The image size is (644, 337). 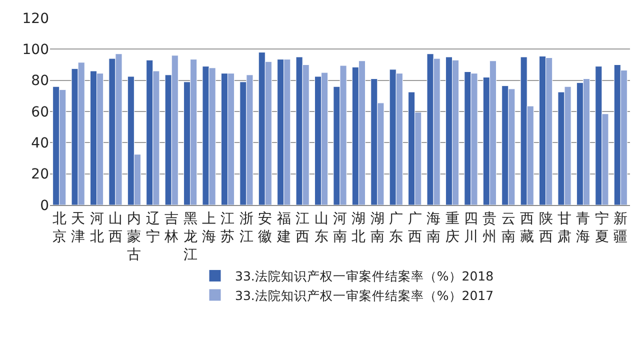 I want to click on x-tick-label: 北京, so click(x=59, y=227).